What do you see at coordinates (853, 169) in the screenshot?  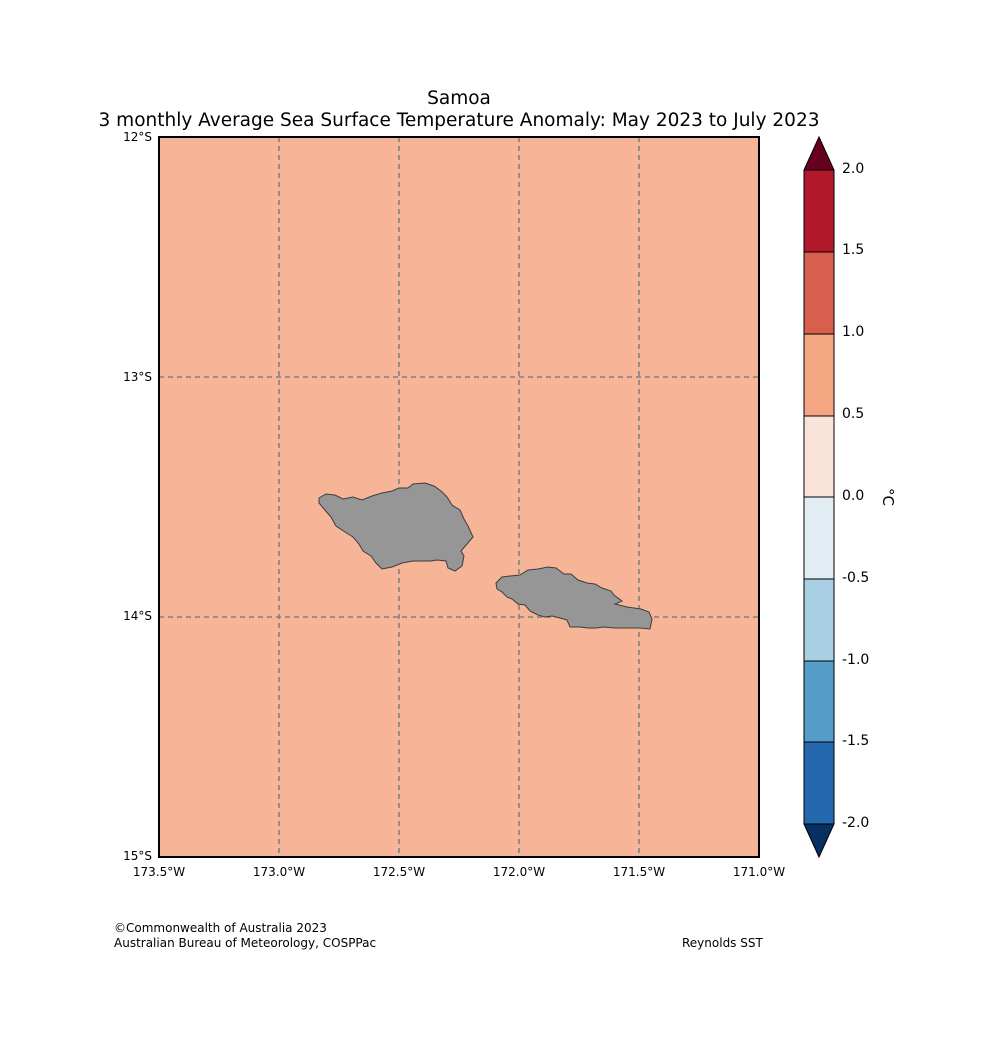 I see `colorbar-tick-label: 2.0` at bounding box center [853, 169].